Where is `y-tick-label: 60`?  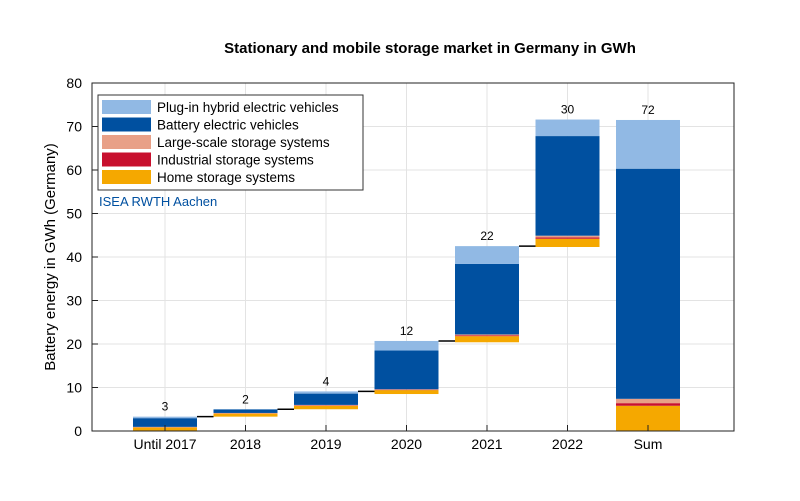
y-tick-label: 60 is located at coordinates (74, 170).